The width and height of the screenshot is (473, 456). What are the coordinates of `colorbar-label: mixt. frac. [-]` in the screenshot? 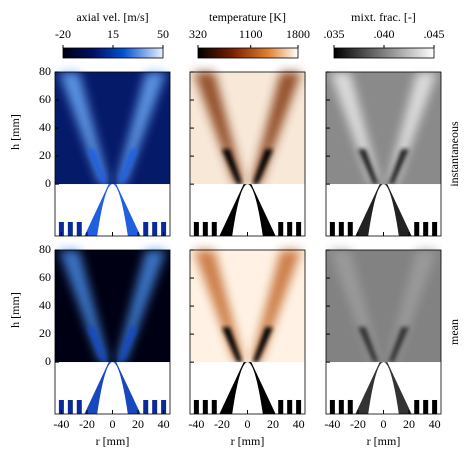 It's located at (383, 17).